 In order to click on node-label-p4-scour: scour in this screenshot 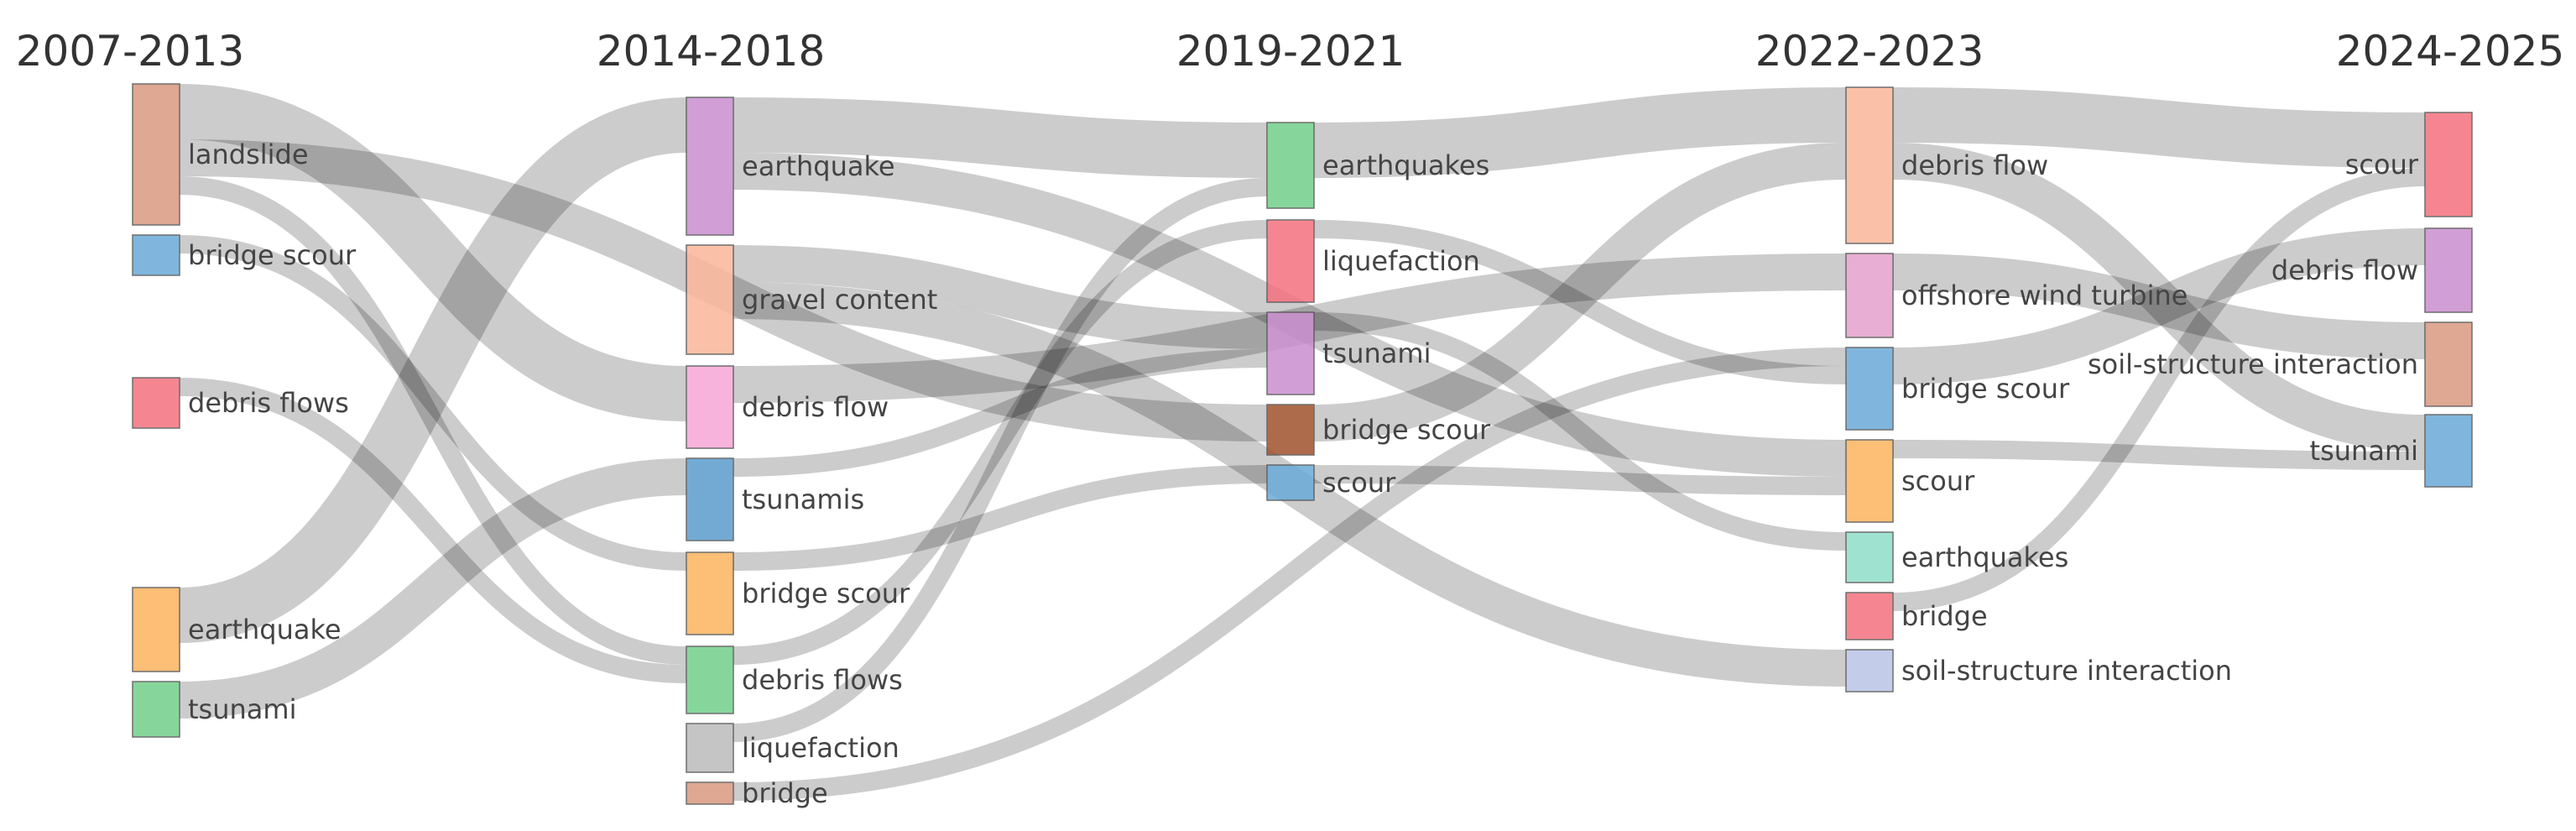, I will do `click(1938, 481)`.